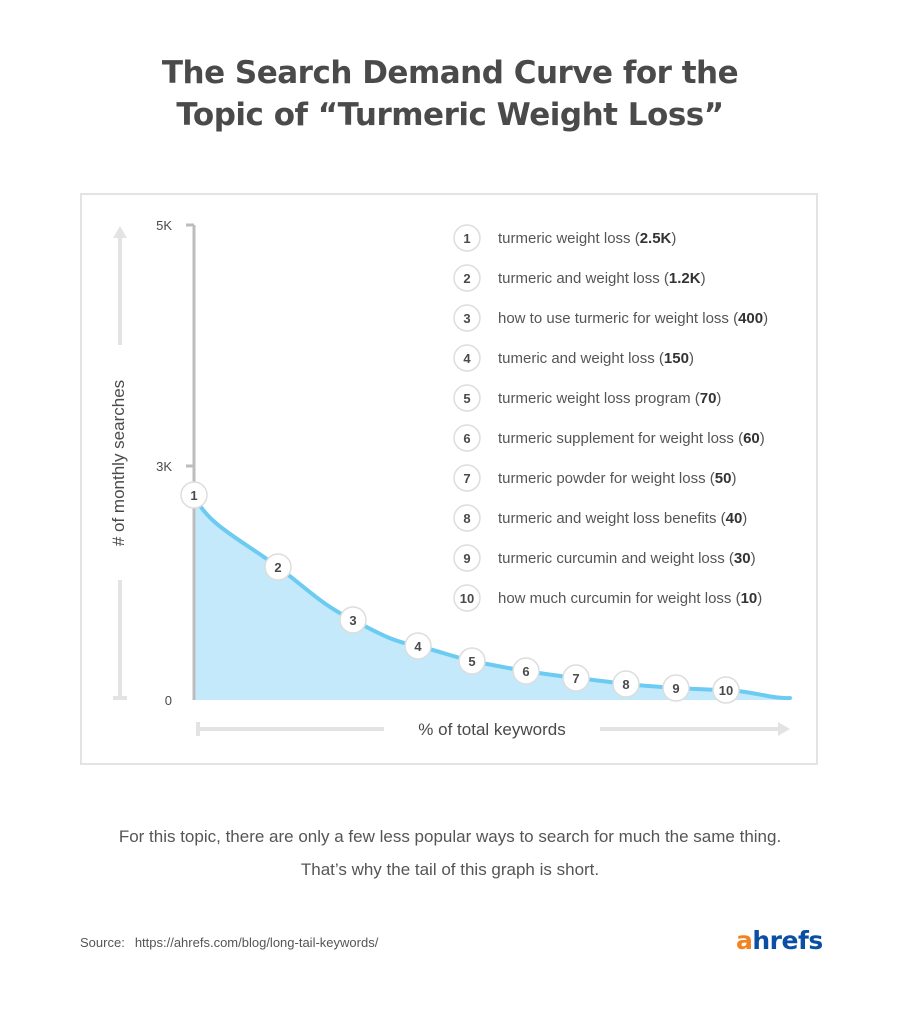 Image resolution: width=900 pixels, height=1015 pixels. Describe the element at coordinates (491, 729) in the screenshot. I see `x-axis-label: % of total keywords` at that location.